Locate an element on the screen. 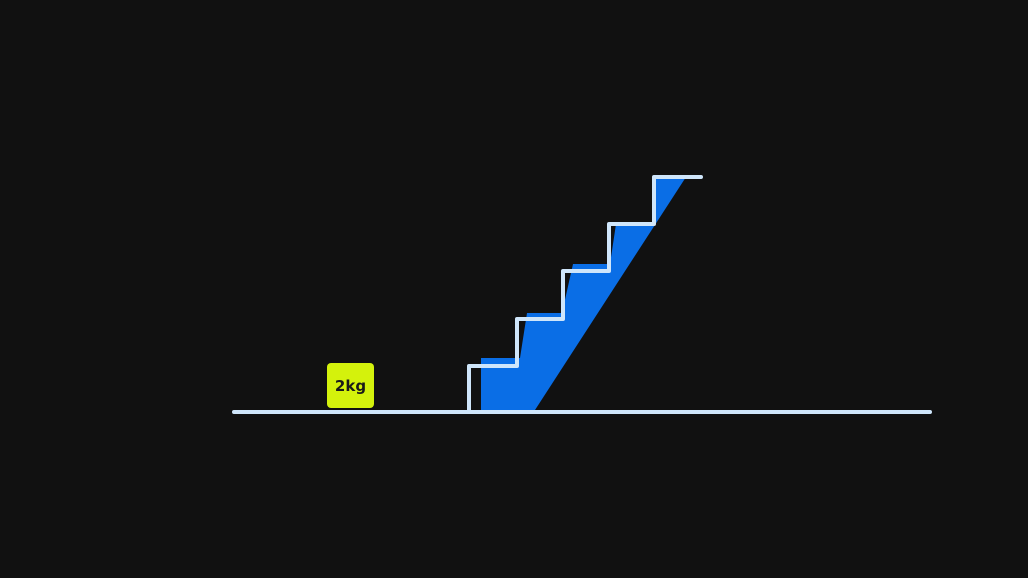  staircase-outline is located at coordinates (585, 294).